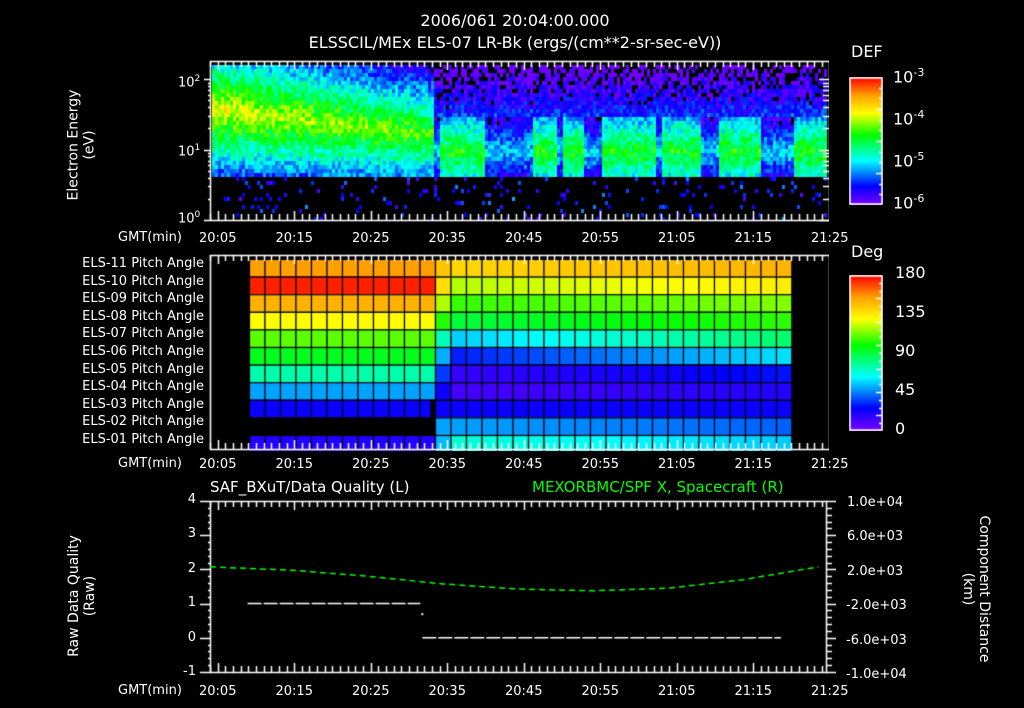 This screenshot has width=1024, height=708. I want to click on pitch-row-label: ELS-08 Pitch Angle, so click(143, 316).